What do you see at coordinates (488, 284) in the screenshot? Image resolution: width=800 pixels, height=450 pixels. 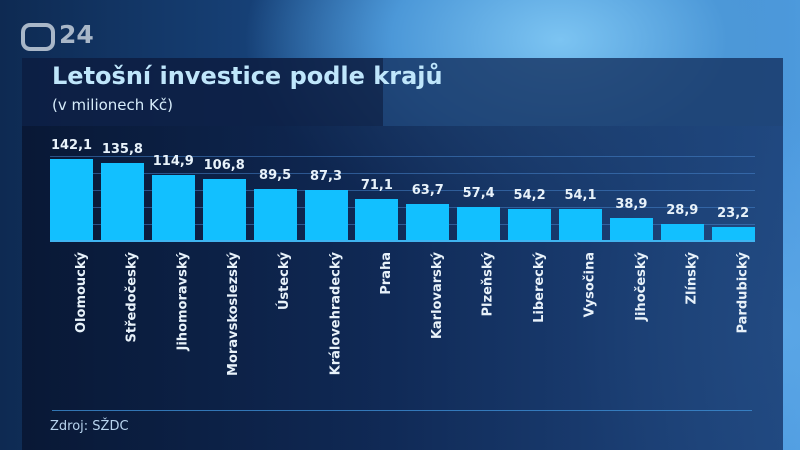 I see `category-label: Plzeňský` at bounding box center [488, 284].